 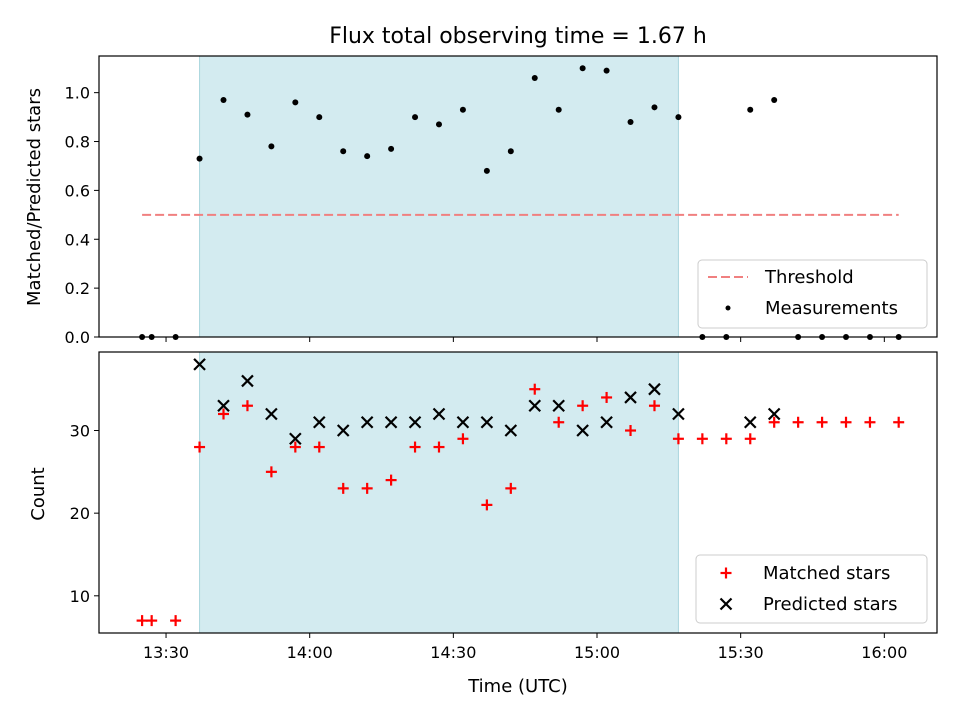 What do you see at coordinates (884, 652) in the screenshot?
I see `x-tick-label: 16:00` at bounding box center [884, 652].